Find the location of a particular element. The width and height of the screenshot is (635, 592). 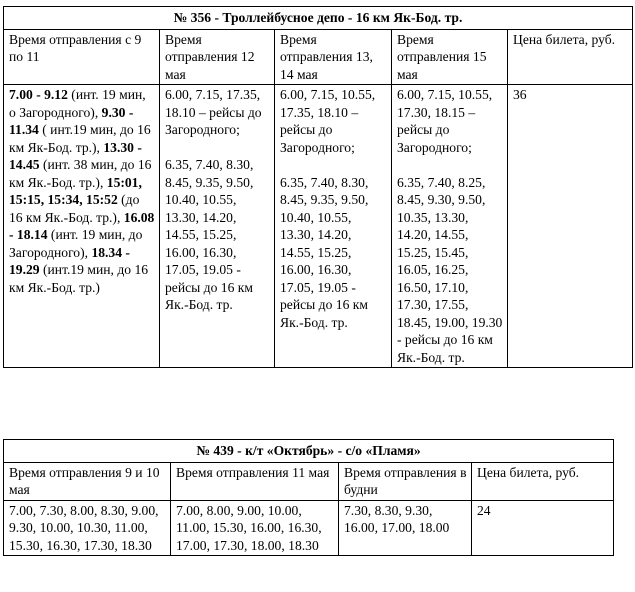

time-note: (до 16 км Як.-Бод. тр.), is located at coordinates (74, 208).